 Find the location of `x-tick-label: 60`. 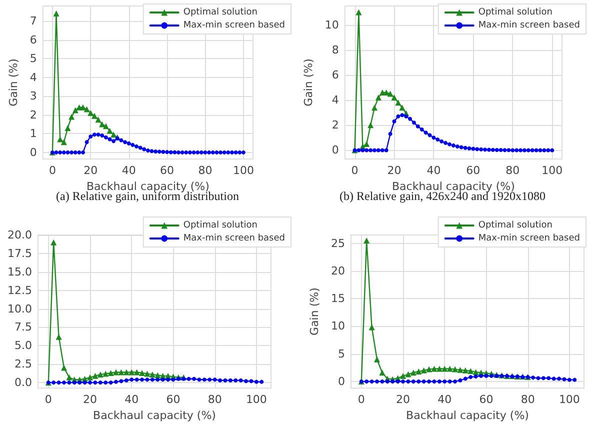

x-tick-label: 60 is located at coordinates (473, 170).